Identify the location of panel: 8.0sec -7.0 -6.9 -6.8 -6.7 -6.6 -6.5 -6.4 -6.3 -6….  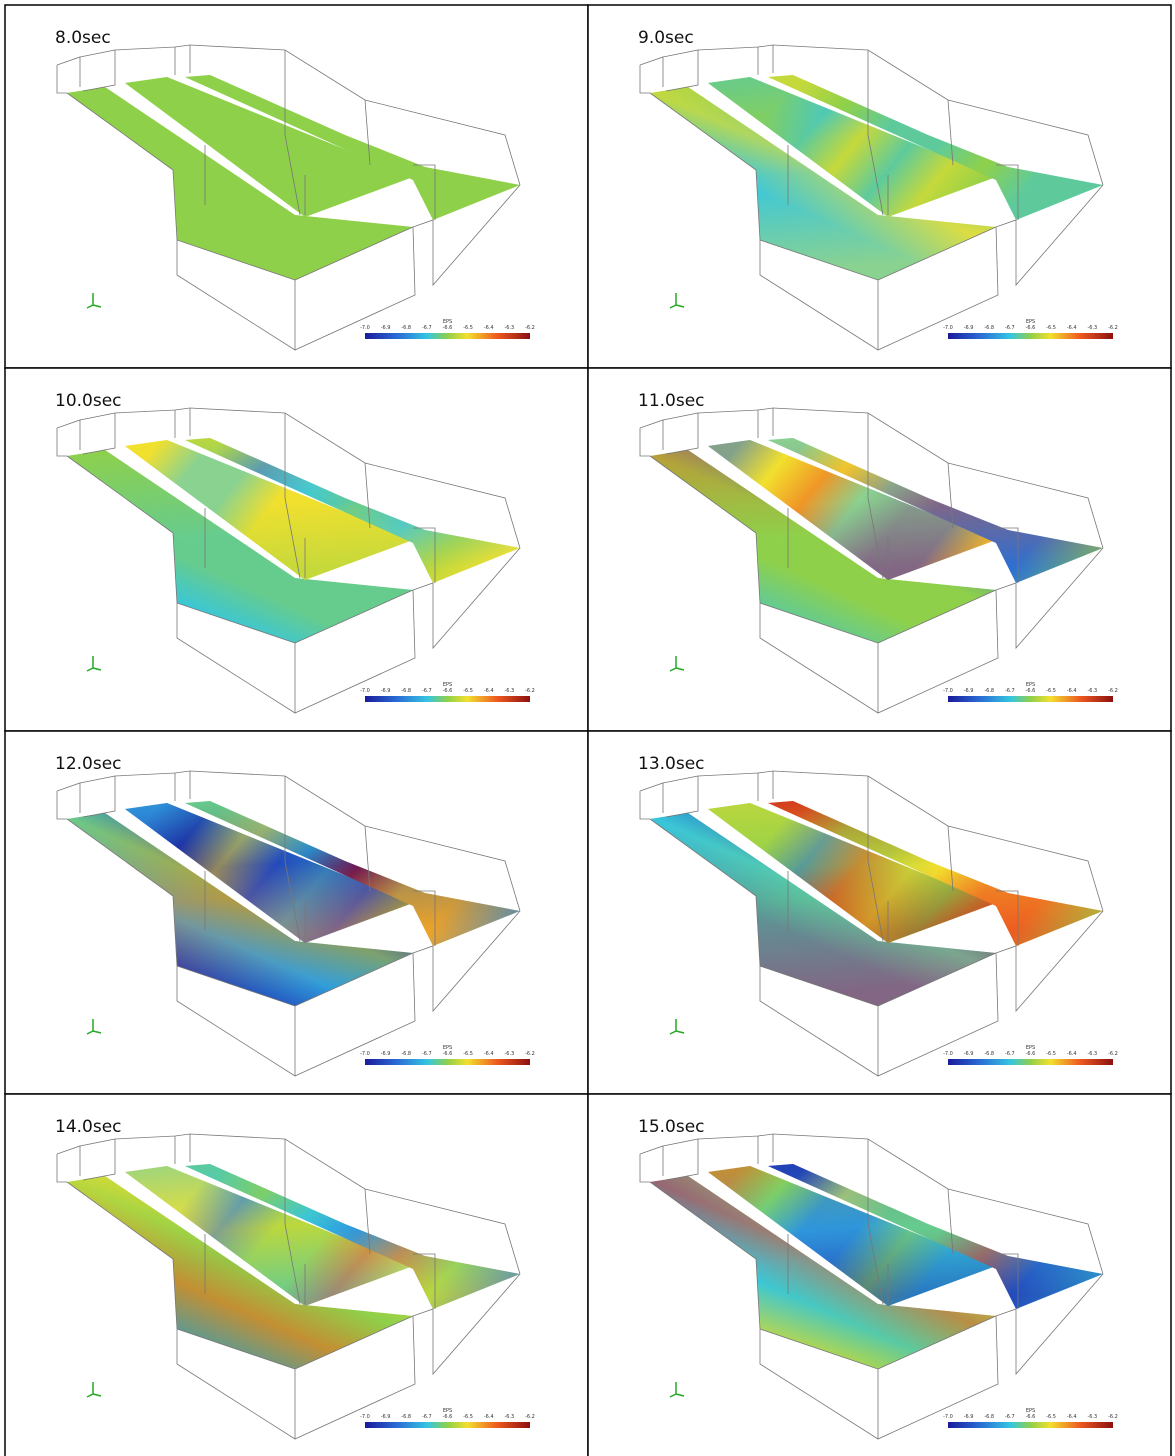
(296, 186).